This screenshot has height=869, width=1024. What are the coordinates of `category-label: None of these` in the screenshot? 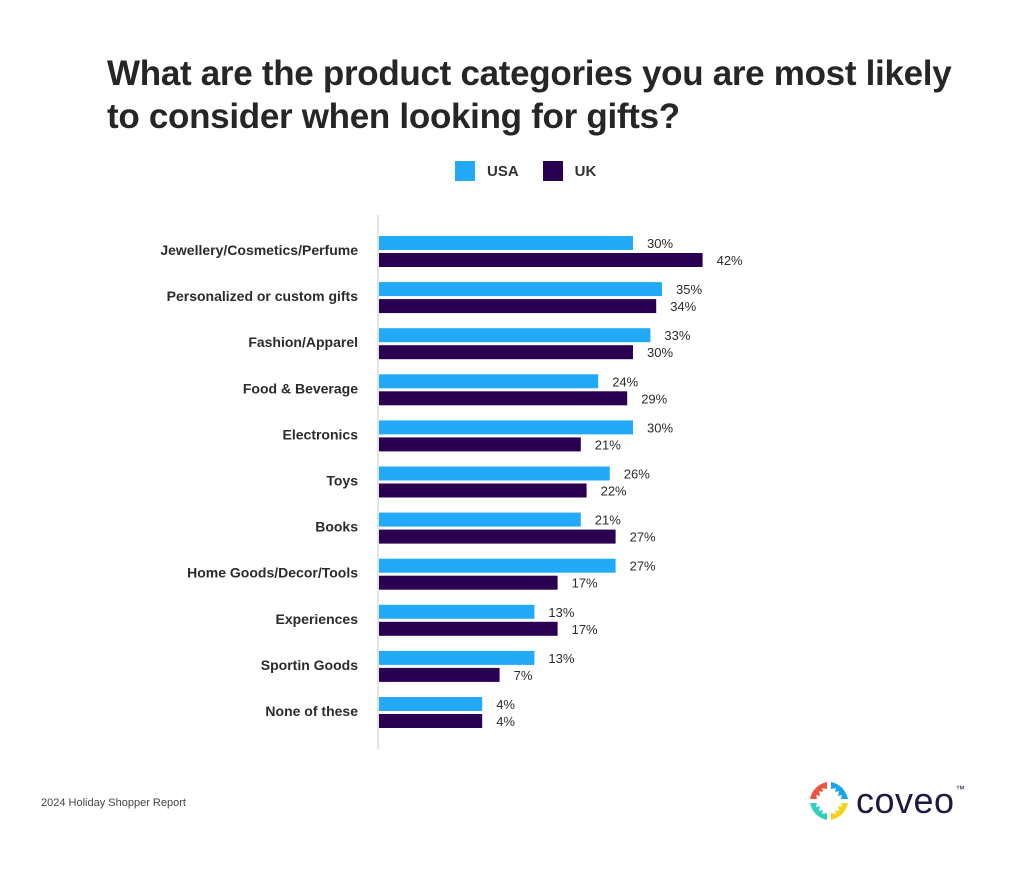 It's located at (311, 711).